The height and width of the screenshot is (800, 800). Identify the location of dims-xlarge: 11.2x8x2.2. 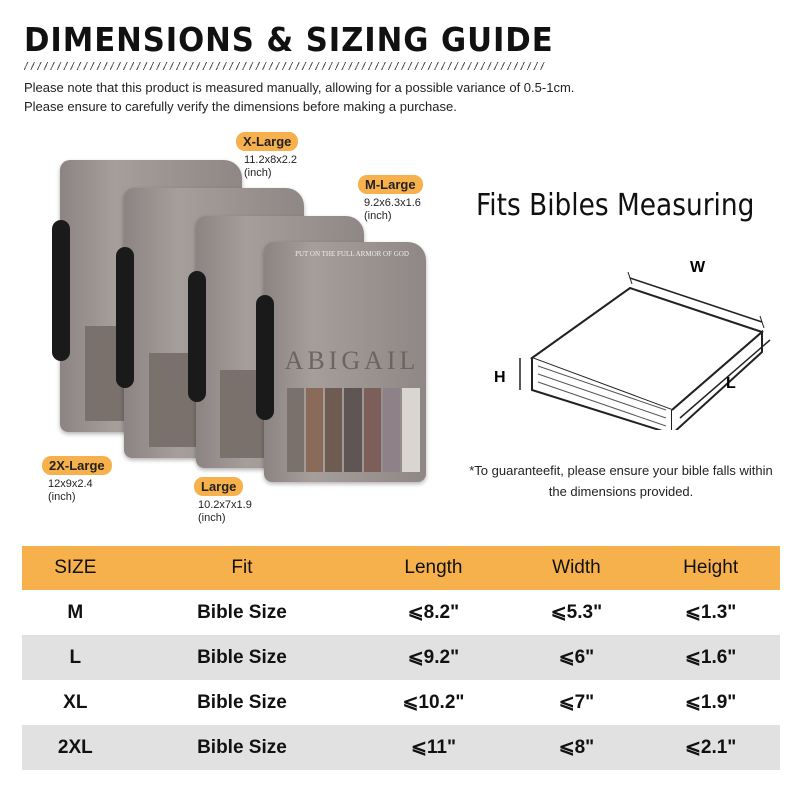
(271, 160).